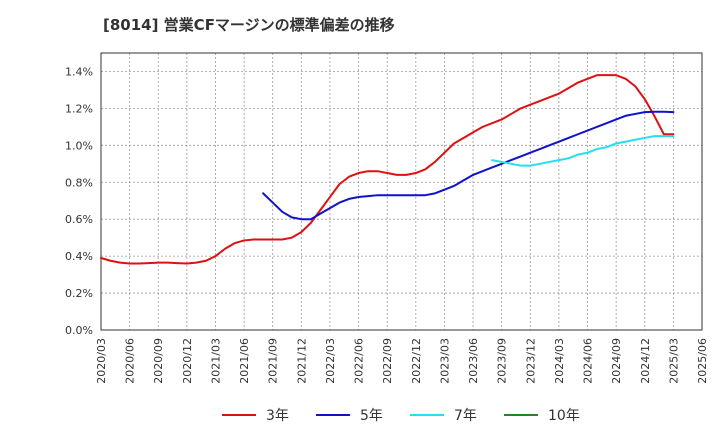  Describe the element at coordinates (301, 361) in the screenshot. I see `x-tick-label: 2021/12` at that location.